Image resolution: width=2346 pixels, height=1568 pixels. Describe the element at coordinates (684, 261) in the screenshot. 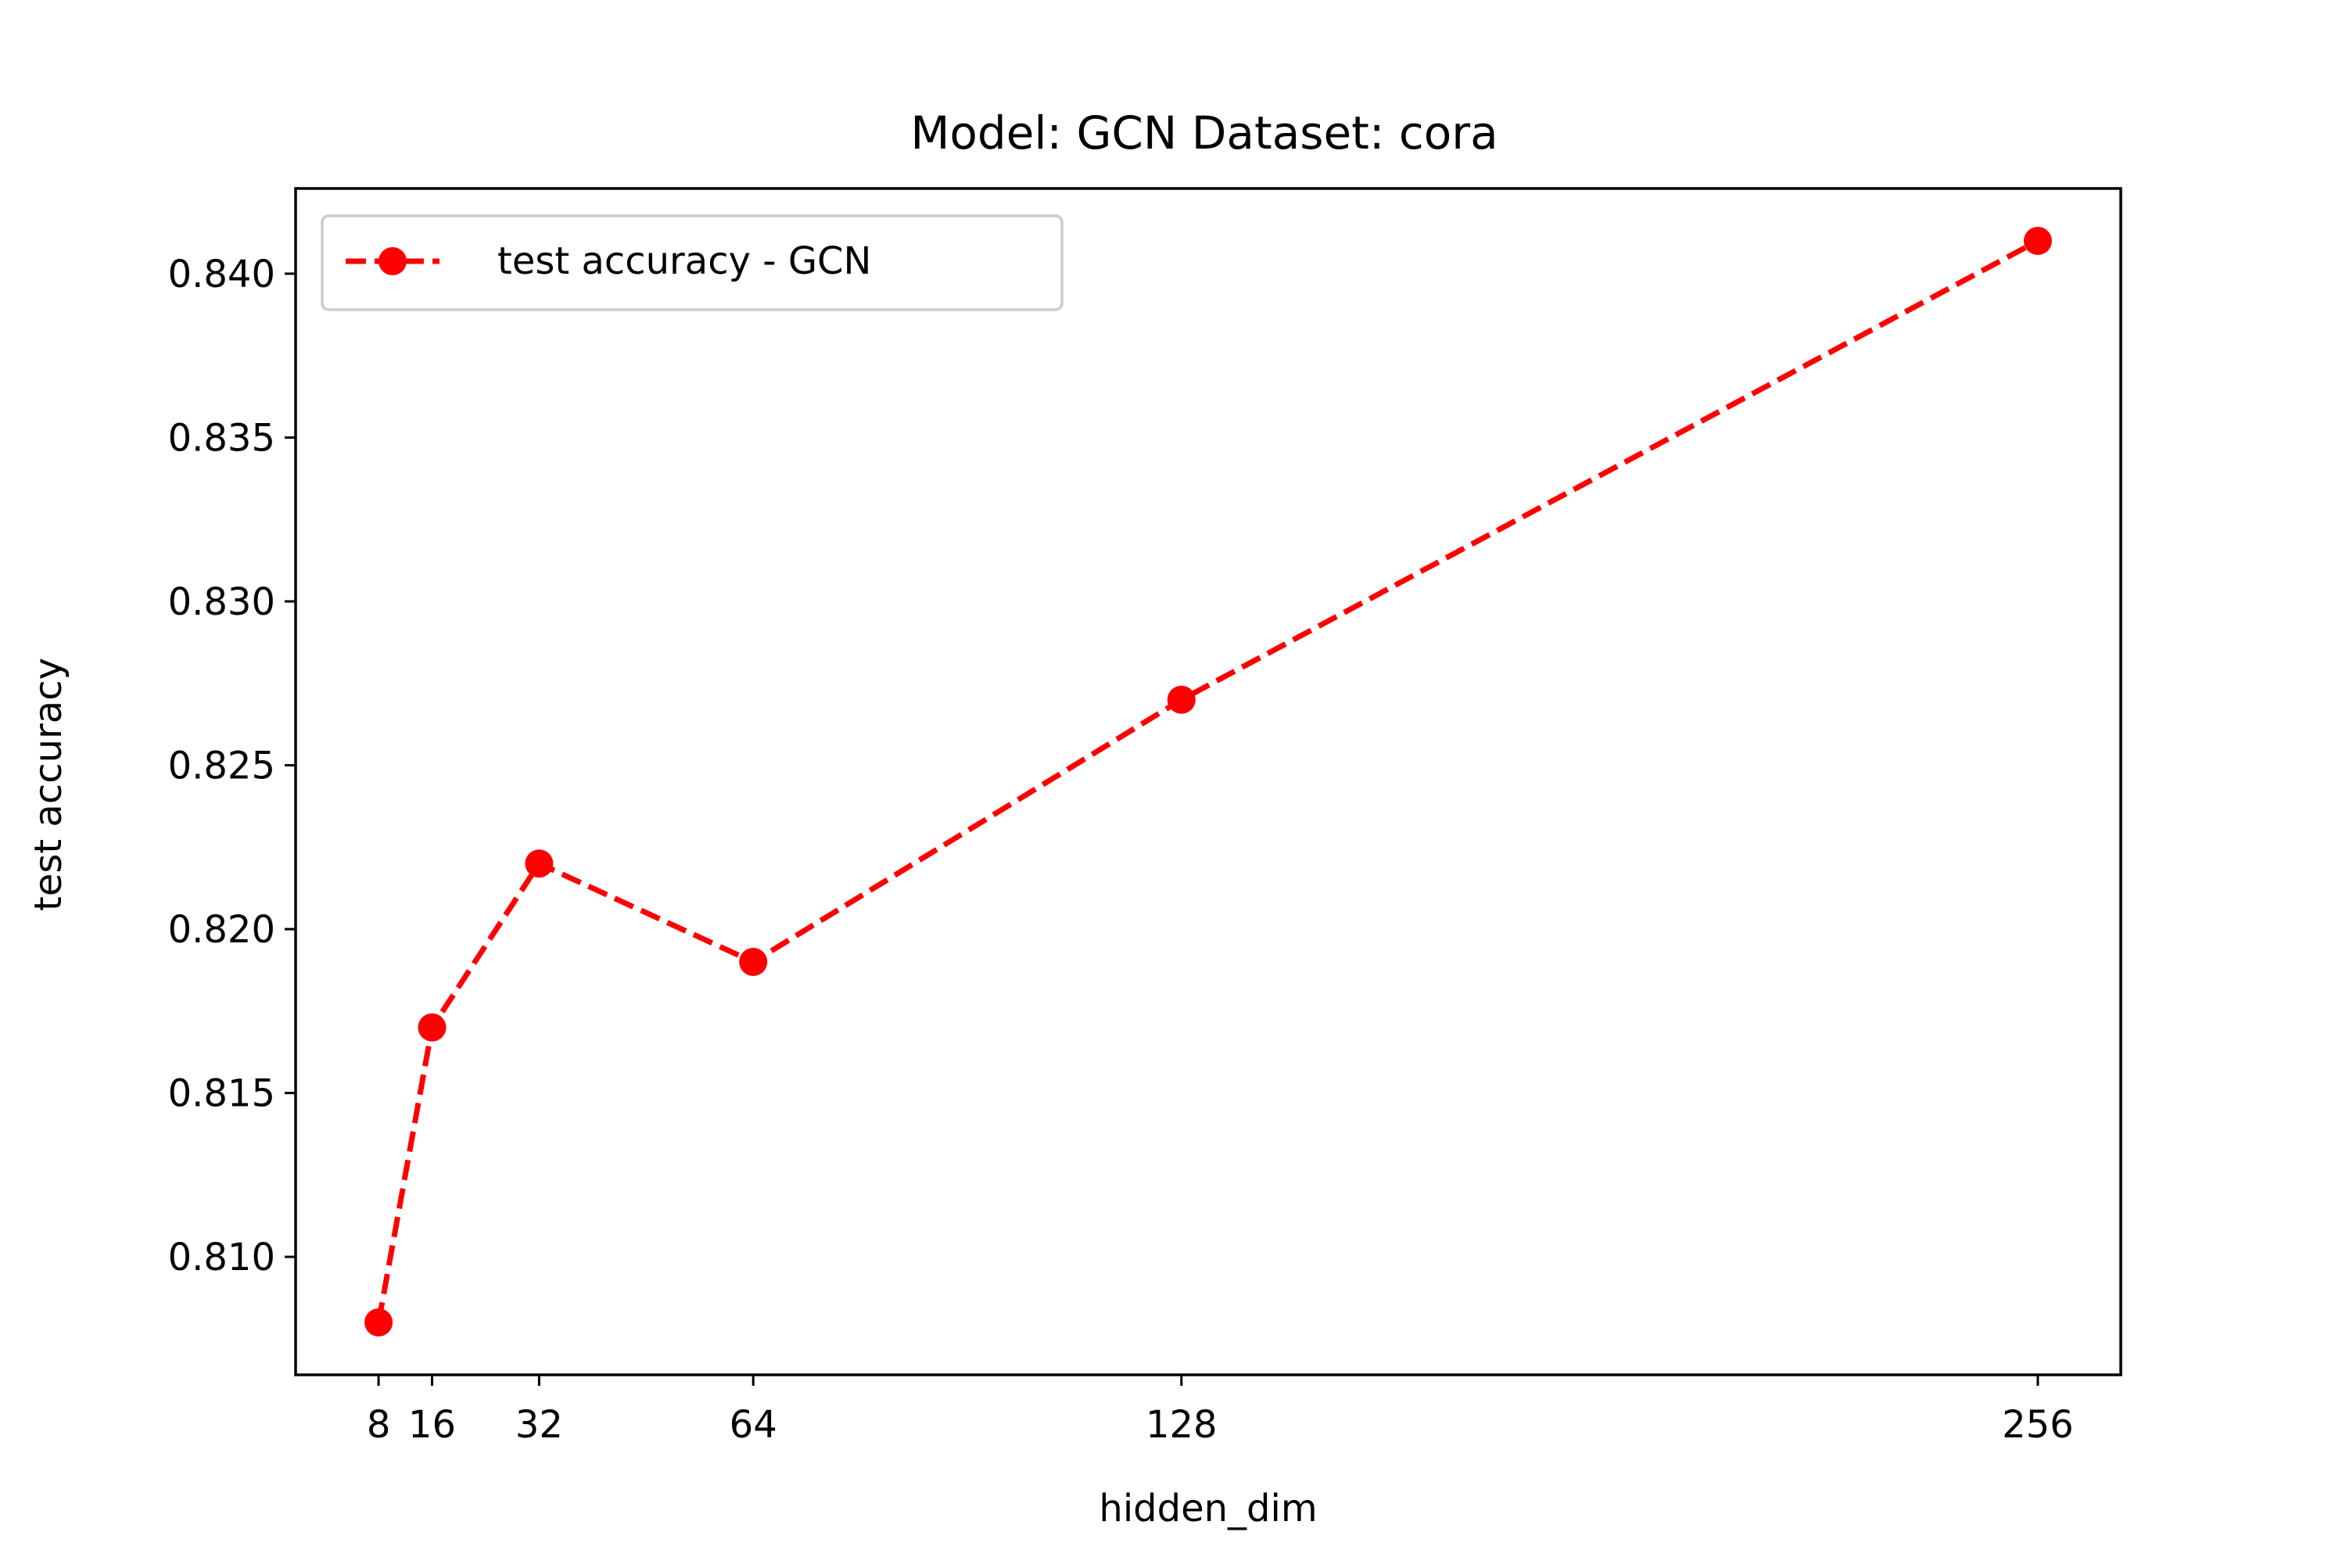

I see `legend-label: test accuracy - GCN` at that location.